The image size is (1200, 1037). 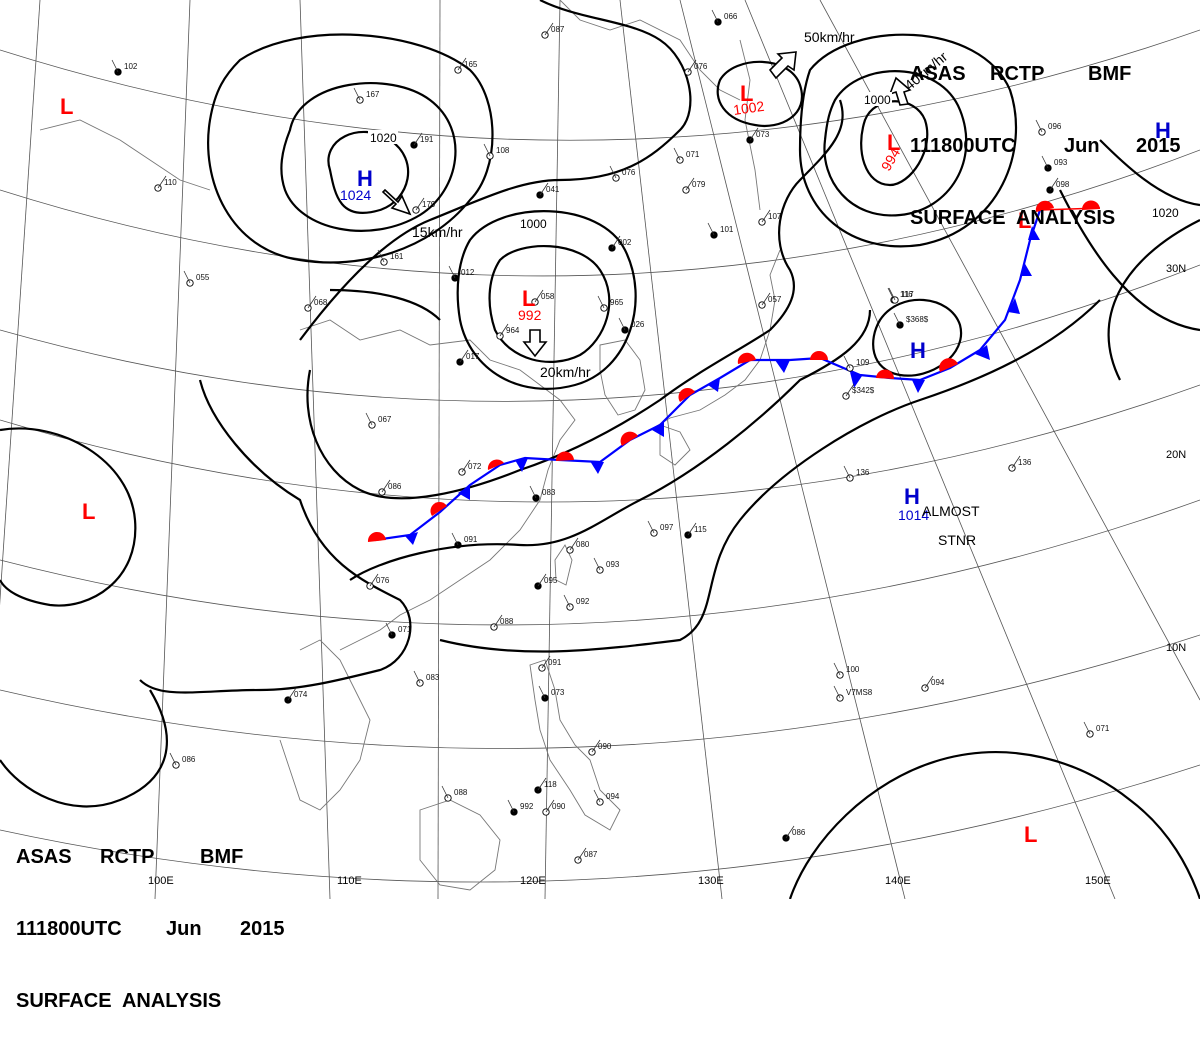 I want to click on lat-label: 20N, so click(x=1176, y=455).